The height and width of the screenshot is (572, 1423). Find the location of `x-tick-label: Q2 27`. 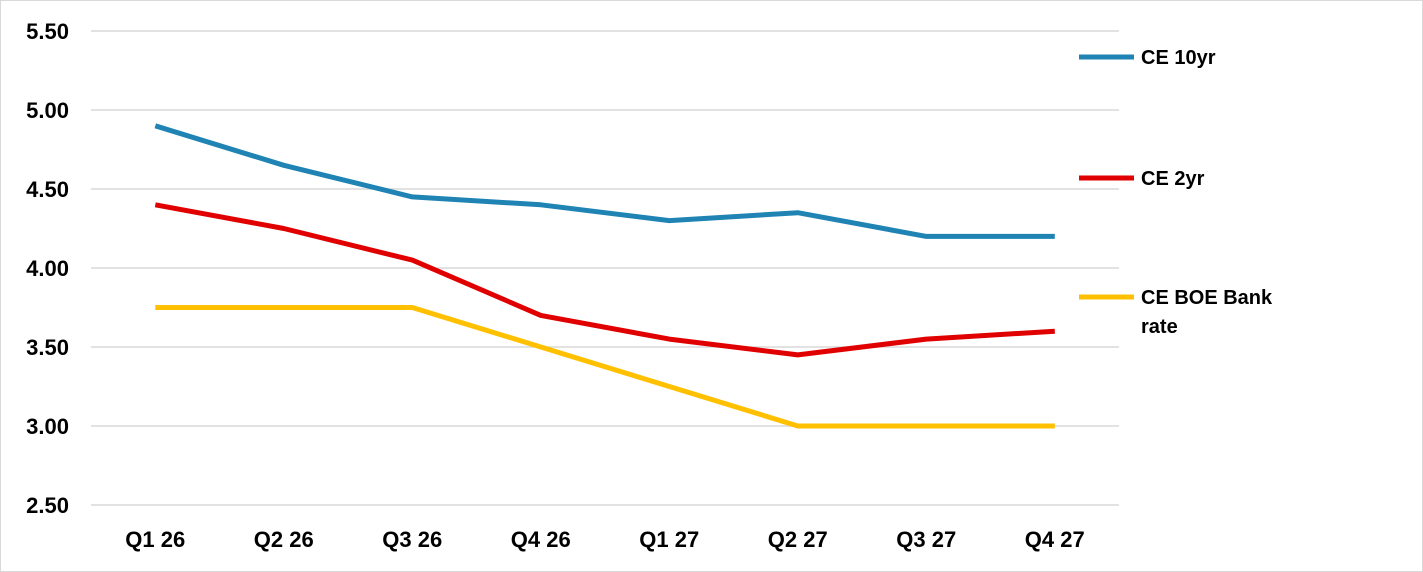

x-tick-label: Q2 27 is located at coordinates (798, 539).